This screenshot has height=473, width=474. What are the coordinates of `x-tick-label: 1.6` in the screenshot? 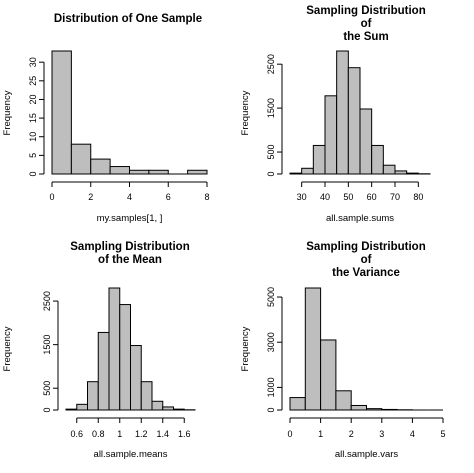 It's located at (184, 434).